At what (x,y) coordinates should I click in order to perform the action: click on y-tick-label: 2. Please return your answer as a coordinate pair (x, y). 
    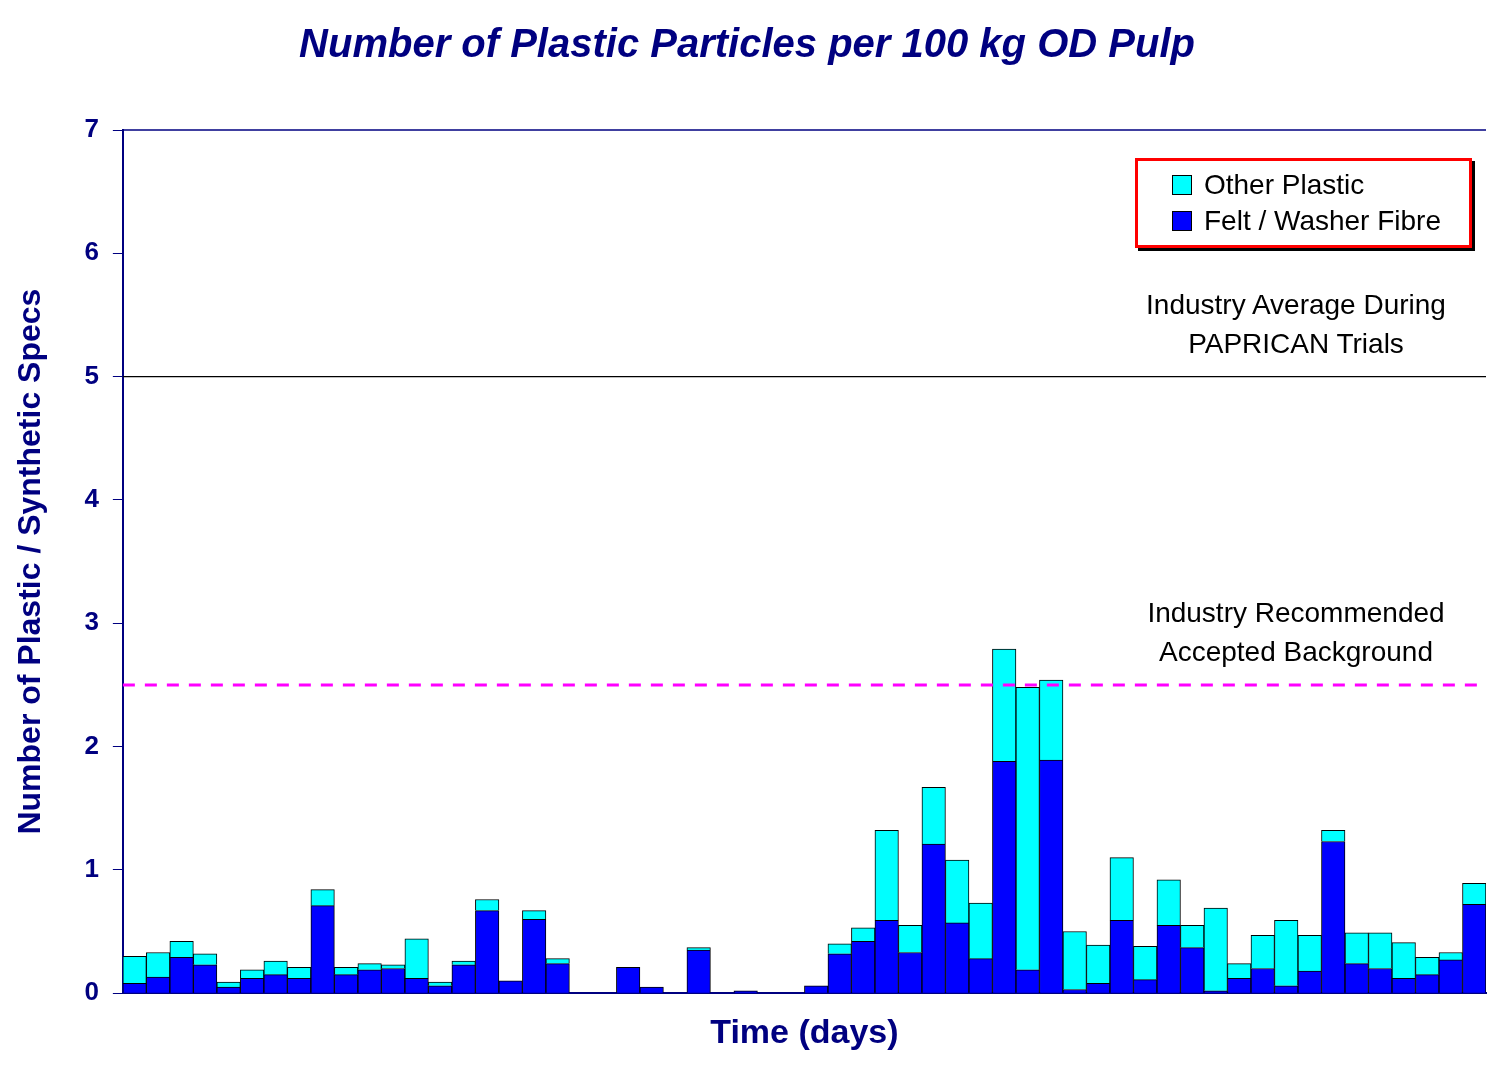
    Looking at the image, I should click on (91, 744).